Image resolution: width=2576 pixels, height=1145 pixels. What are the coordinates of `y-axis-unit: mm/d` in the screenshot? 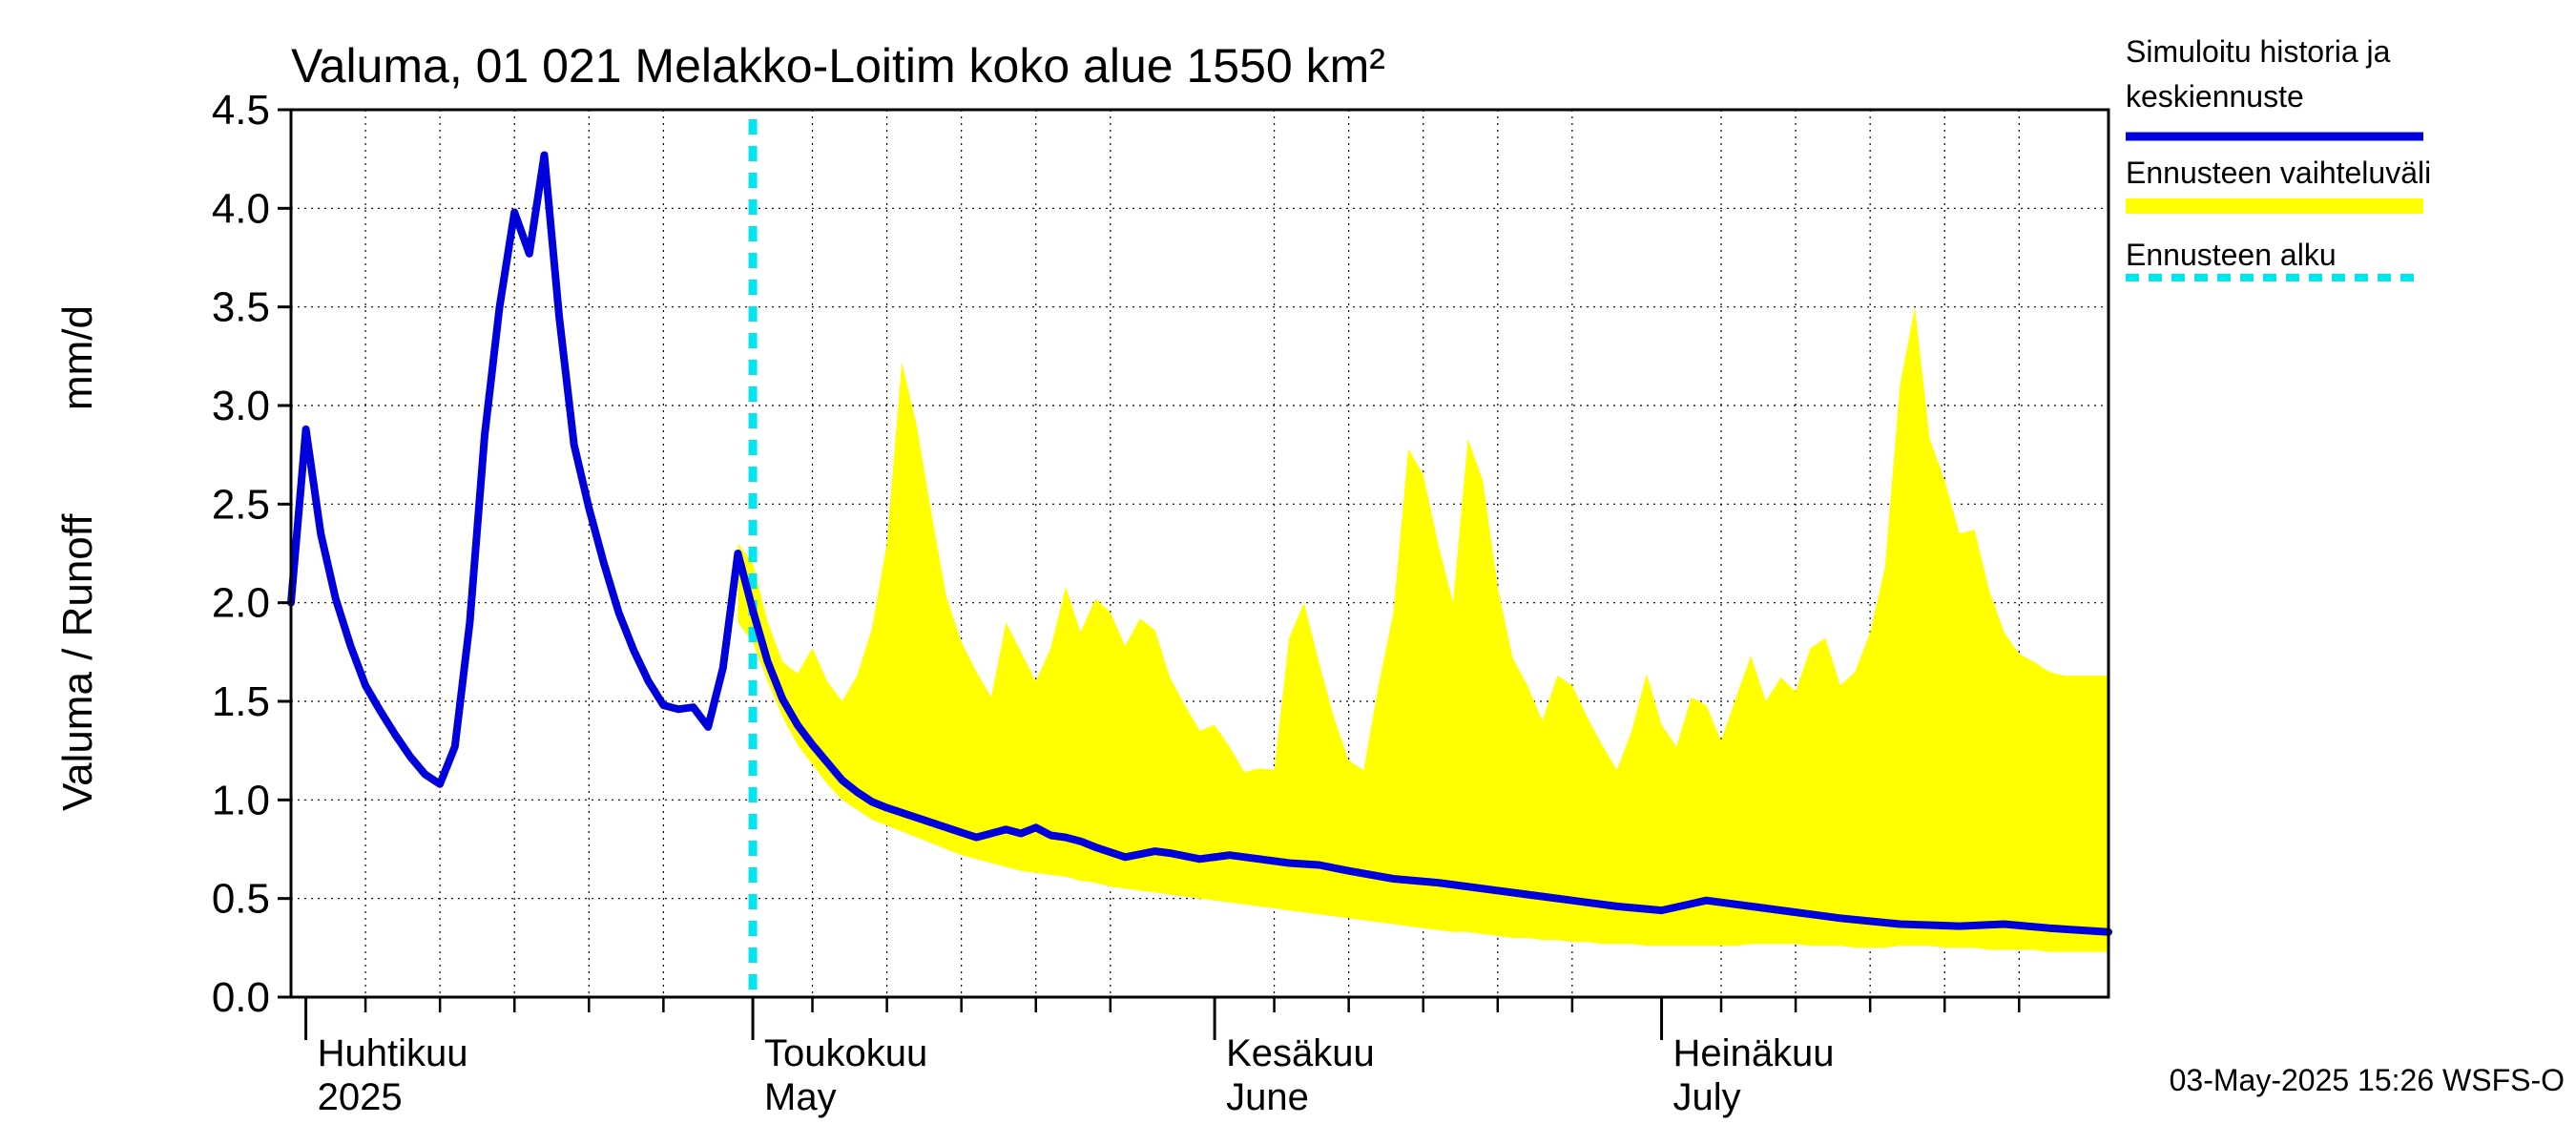 It's located at (77, 357).